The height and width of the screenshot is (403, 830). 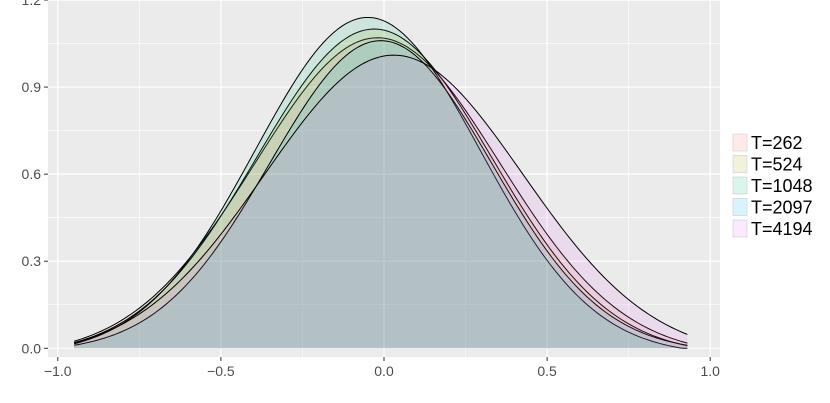 What do you see at coordinates (221, 371) in the screenshot?
I see `x-tick-label: −0.5` at bounding box center [221, 371].